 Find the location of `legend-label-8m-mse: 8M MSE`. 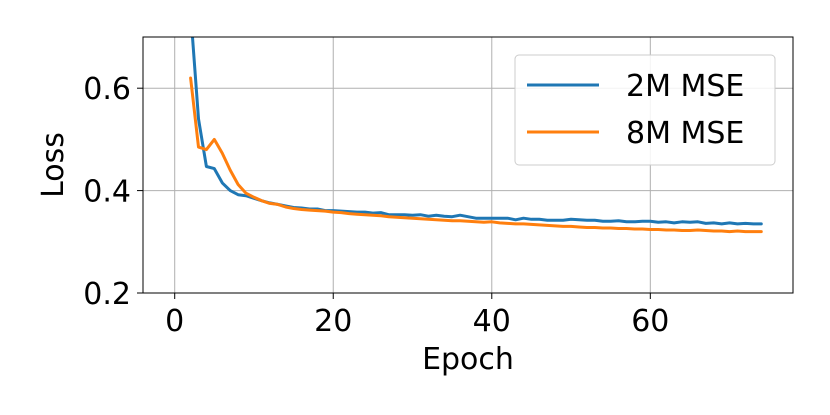

legend-label-8m-mse: 8M MSE is located at coordinates (685, 133).